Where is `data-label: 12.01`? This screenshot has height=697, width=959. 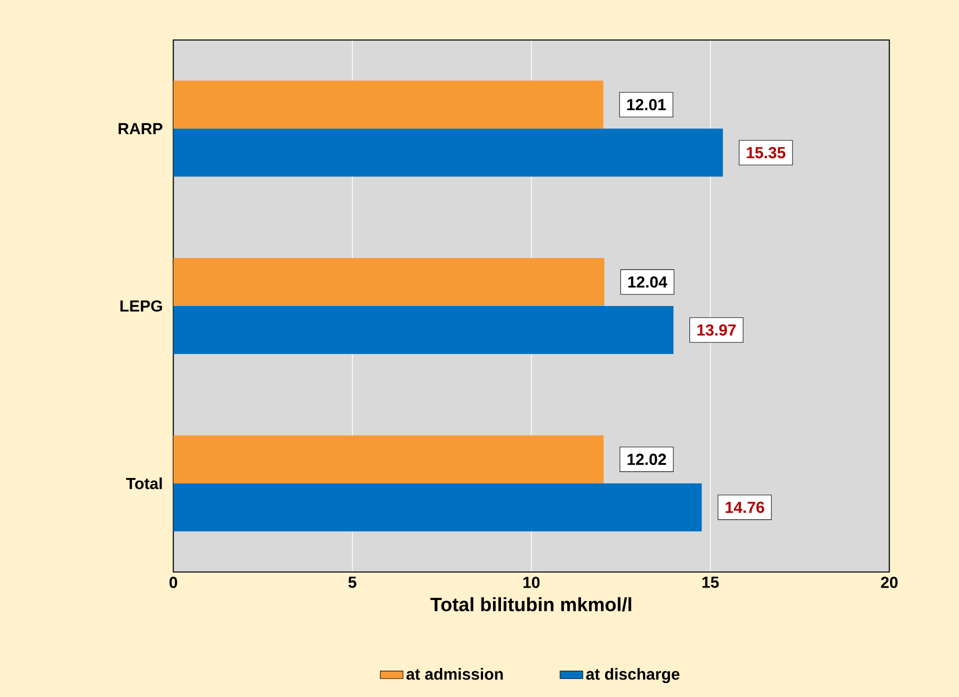
data-label: 12.01 is located at coordinates (646, 104).